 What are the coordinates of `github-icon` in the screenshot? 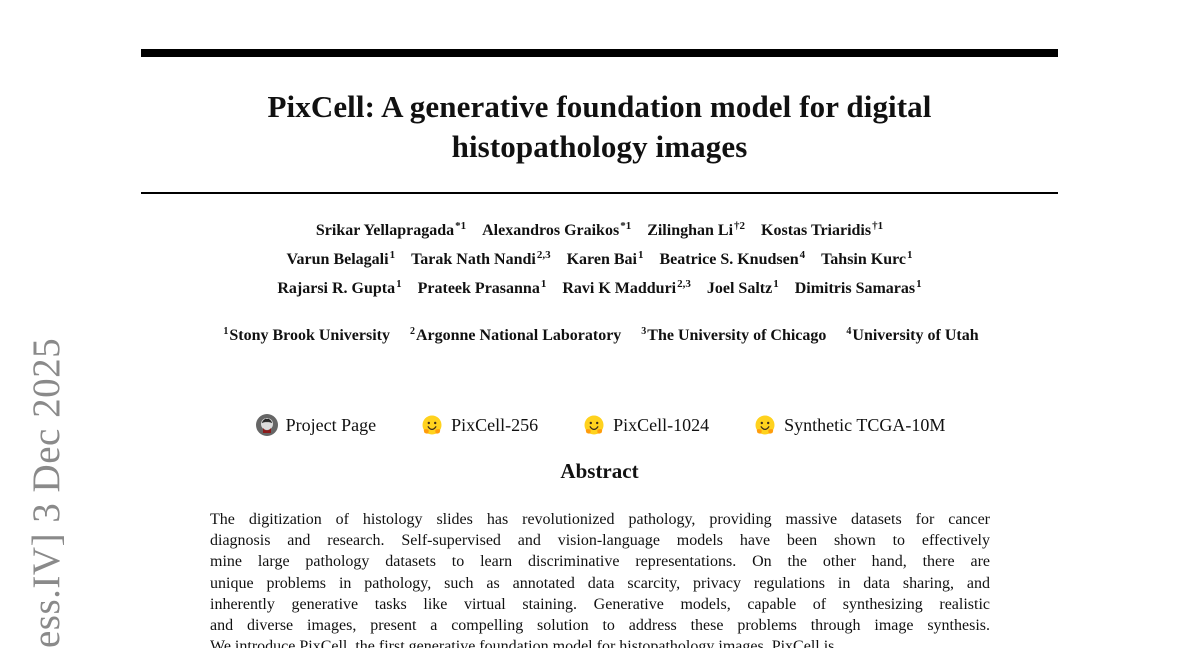 It's located at (266, 425).